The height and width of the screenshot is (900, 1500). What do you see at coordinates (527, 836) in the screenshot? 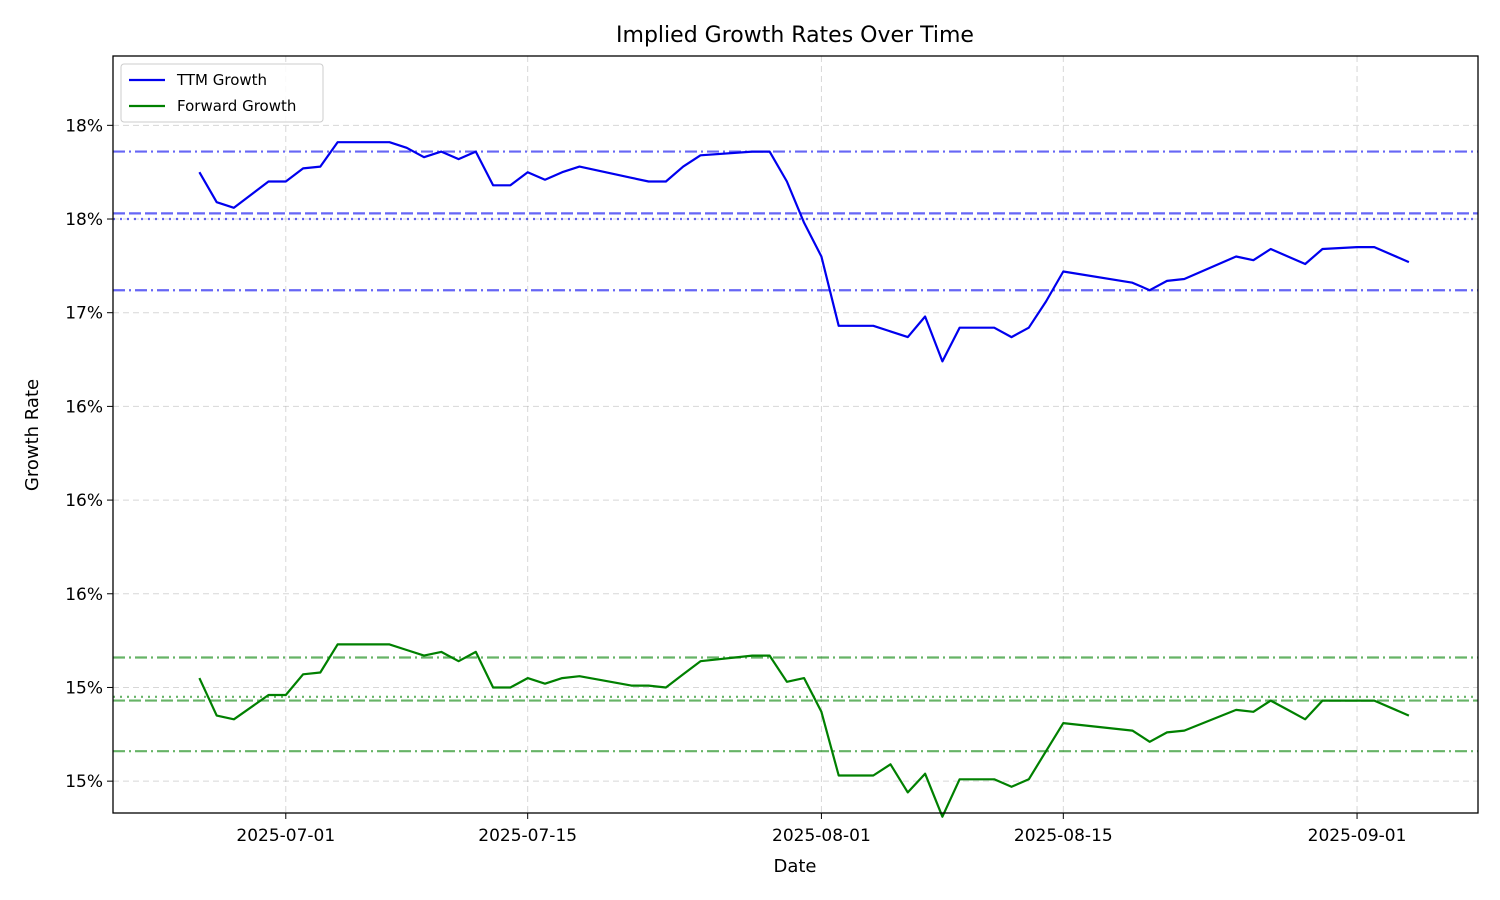
I see `x-tick-label: 2025-07-15` at bounding box center [527, 836].